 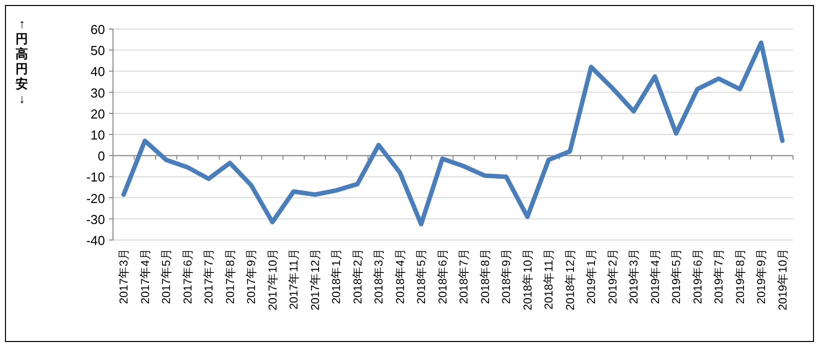 I want to click on x-tick-label: 2019年9月, so click(x=761, y=276).